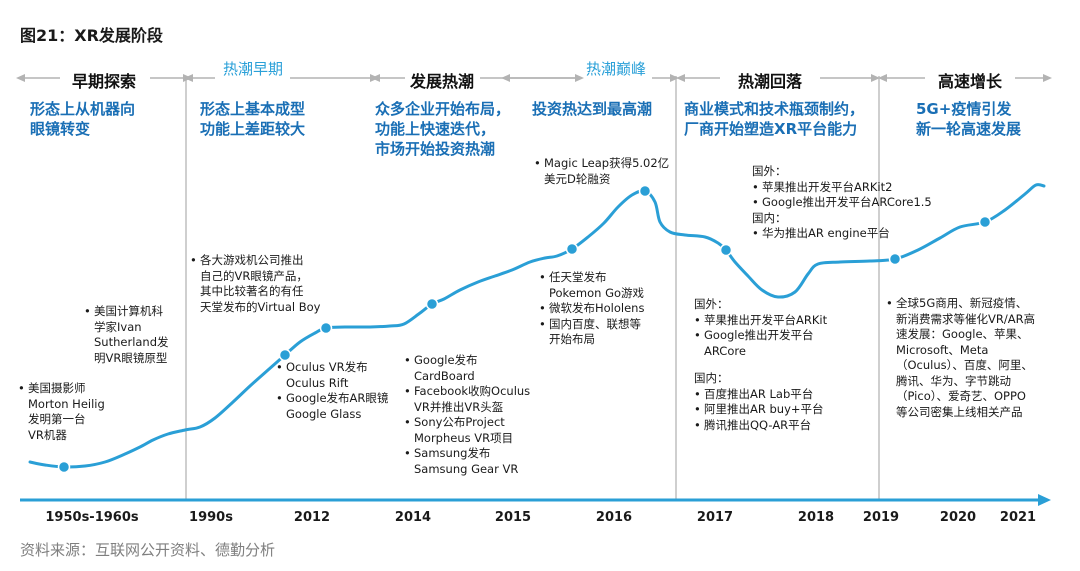  Describe the element at coordinates (254, 275) in the screenshot. I see `annotation-line: 自己的VR眼镜产品，` at that location.